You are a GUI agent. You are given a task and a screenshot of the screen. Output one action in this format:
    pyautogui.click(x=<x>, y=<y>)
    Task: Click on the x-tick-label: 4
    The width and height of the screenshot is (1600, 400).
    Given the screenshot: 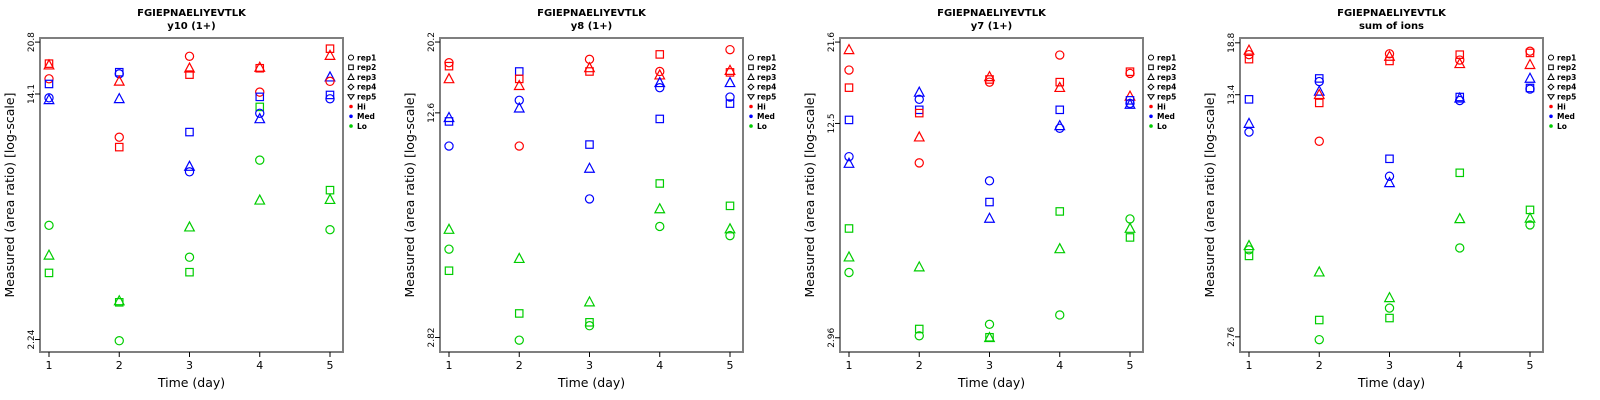 What is the action you would take?
    pyautogui.click(x=659, y=365)
    